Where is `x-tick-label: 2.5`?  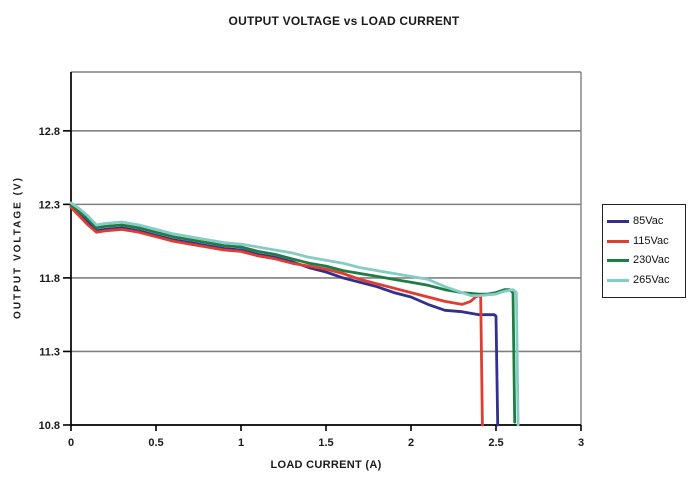
x-tick-label: 2.5 is located at coordinates (495, 443).